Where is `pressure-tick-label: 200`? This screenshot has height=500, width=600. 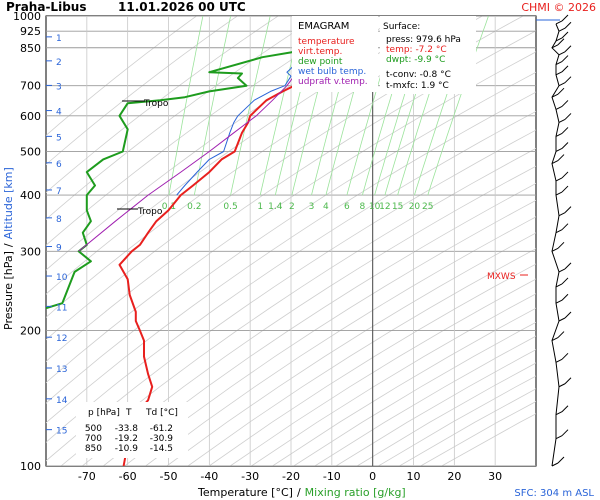
pressure-tick-label: 200 is located at coordinates (30, 331).